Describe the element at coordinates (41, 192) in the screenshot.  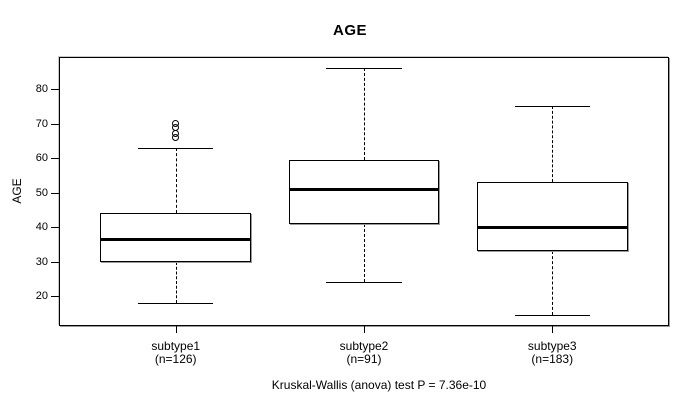
I see `y-tick-label: 50` at that location.